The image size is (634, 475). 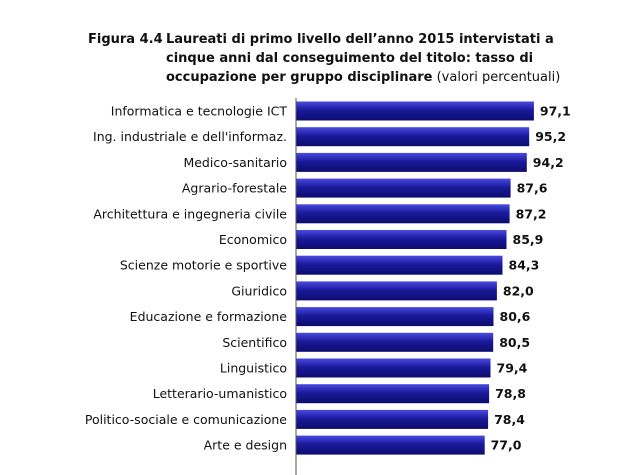 I want to click on value-label: 94,2, so click(x=548, y=162).